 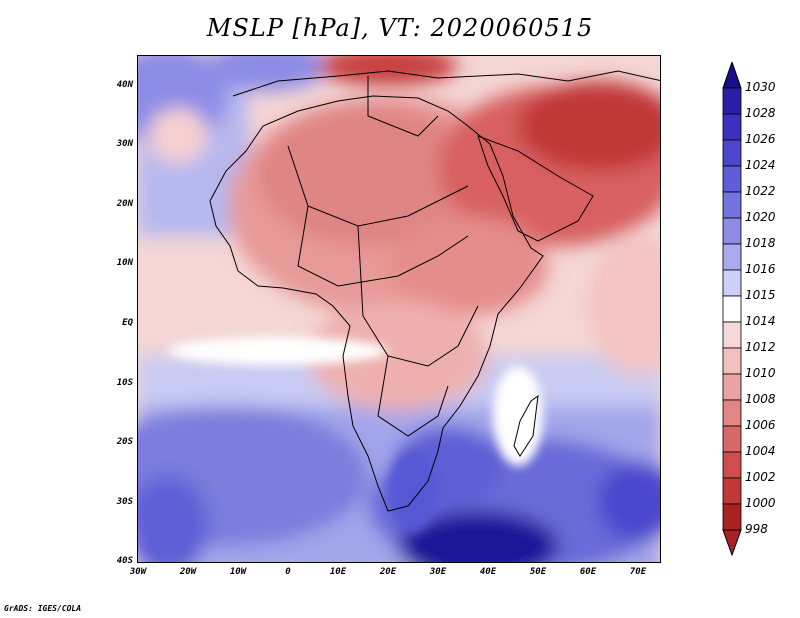 I want to click on lat-label: 30S, so click(x=124, y=502).